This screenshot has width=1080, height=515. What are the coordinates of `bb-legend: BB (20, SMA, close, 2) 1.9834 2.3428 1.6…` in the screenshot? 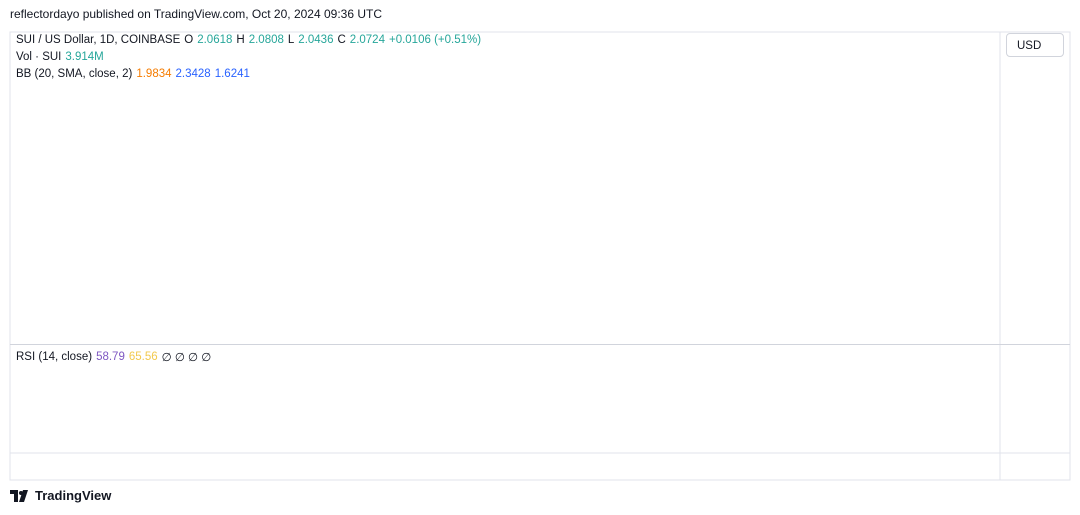 It's located at (133, 74).